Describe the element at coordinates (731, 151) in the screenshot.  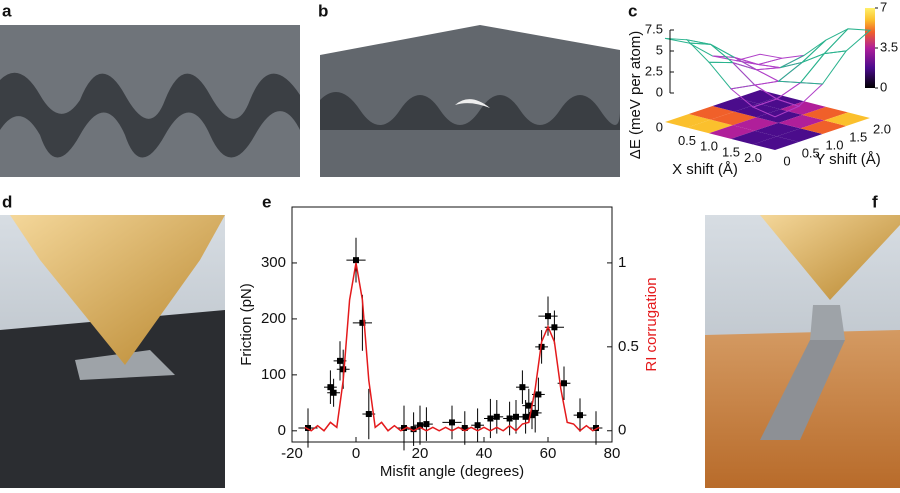
I see `x-tick-label: 1.5` at that location.